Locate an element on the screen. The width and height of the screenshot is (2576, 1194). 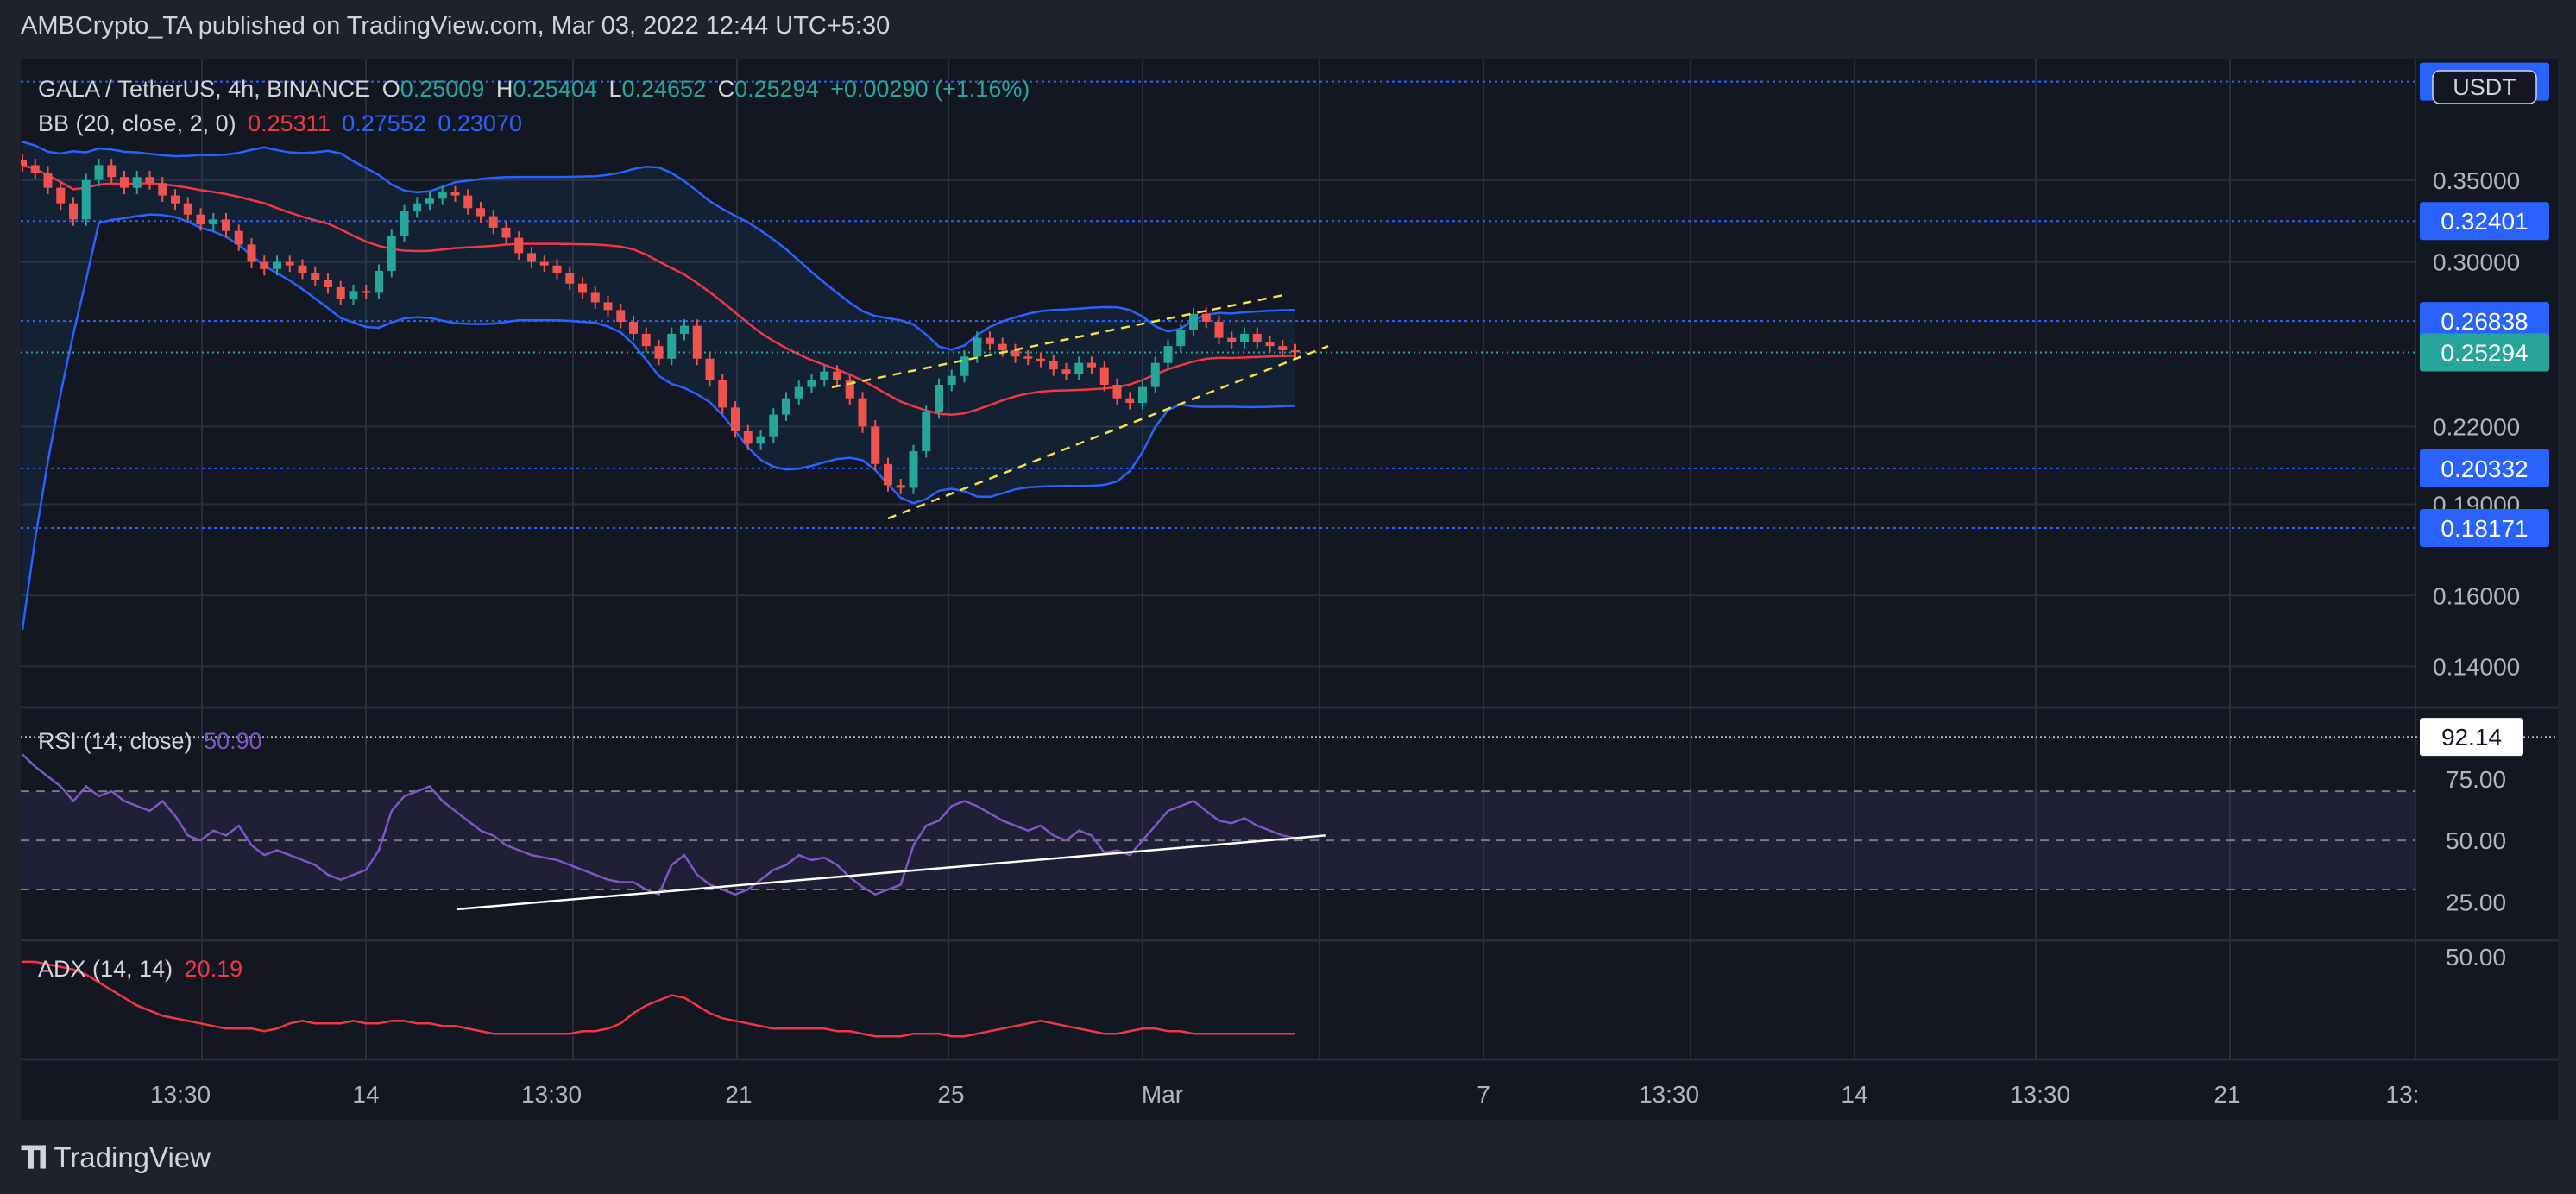
channel-lower-line is located at coordinates (1108, 432).